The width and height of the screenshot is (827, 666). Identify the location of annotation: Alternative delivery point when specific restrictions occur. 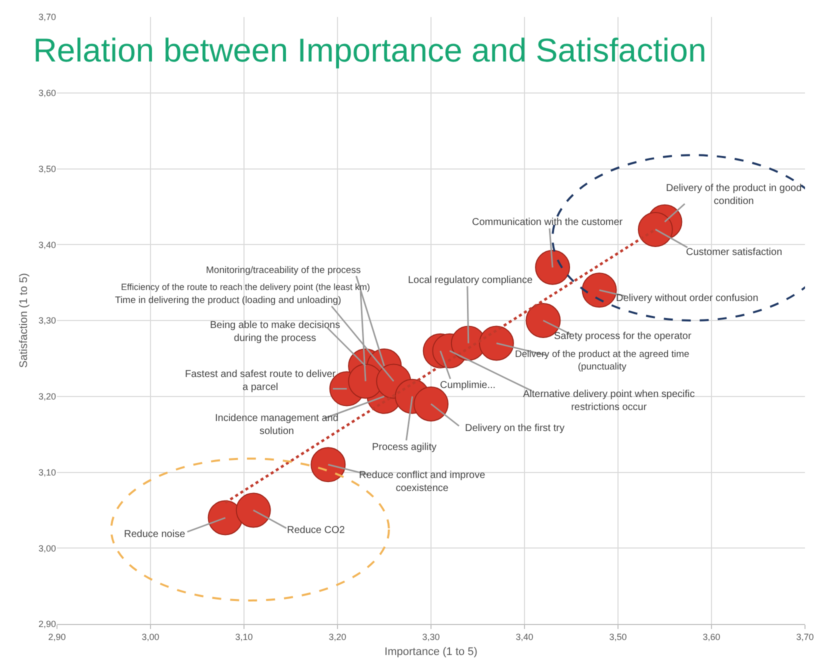
(609, 401).